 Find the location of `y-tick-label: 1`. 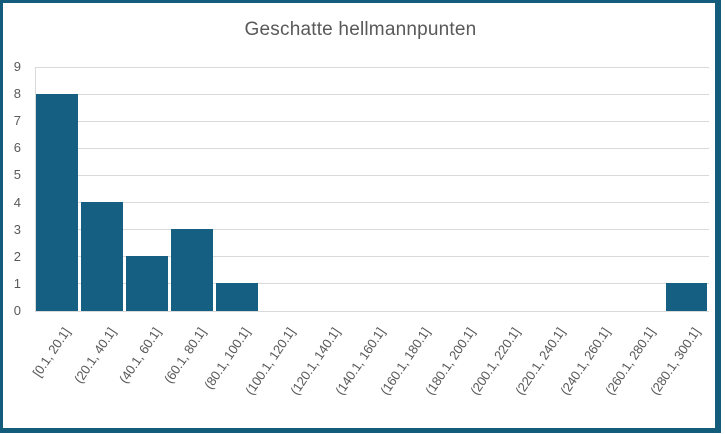

y-tick-label: 1 is located at coordinates (17, 283).